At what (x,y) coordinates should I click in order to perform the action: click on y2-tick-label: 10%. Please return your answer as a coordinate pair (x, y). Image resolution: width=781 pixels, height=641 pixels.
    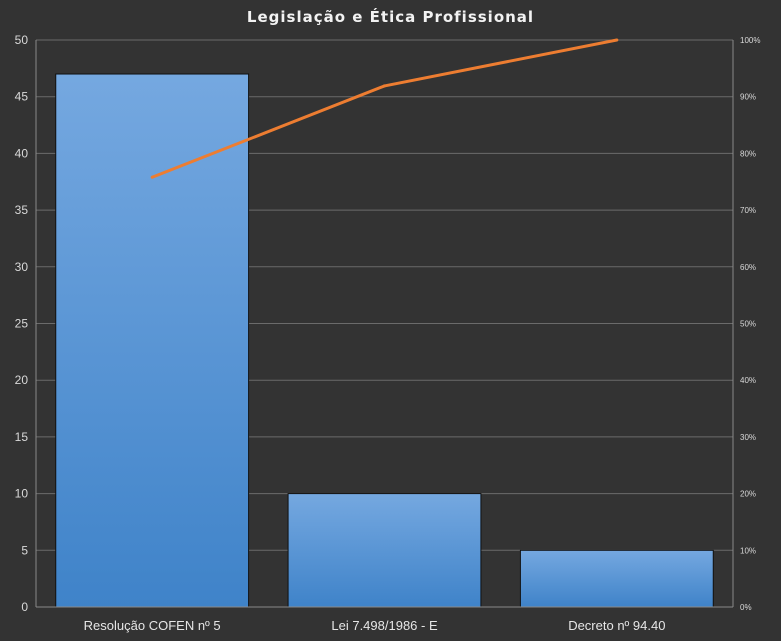
    Looking at the image, I should click on (748, 550).